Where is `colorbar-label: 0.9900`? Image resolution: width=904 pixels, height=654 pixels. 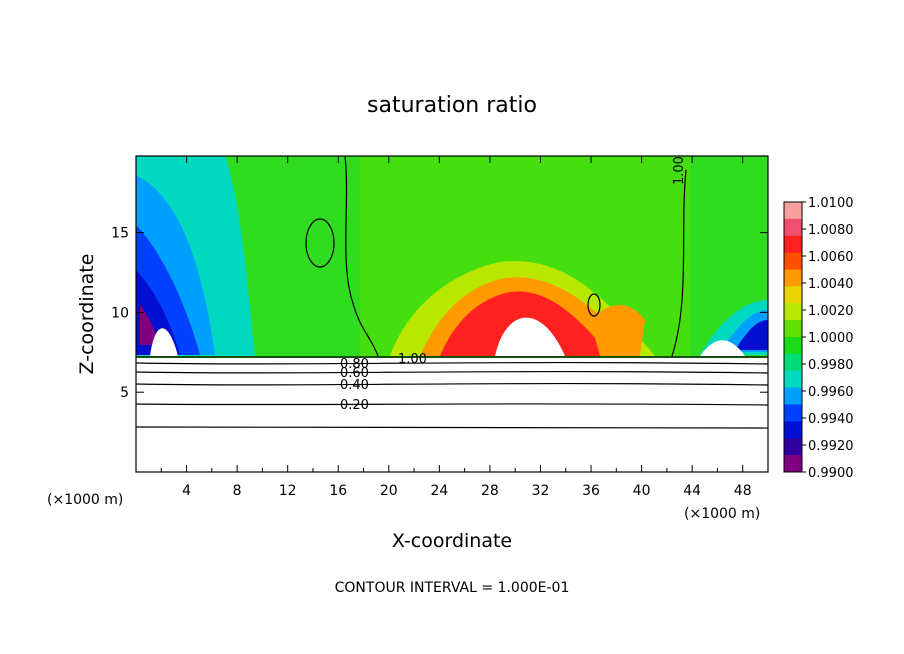
colorbar-label: 0.9900 is located at coordinates (831, 473).